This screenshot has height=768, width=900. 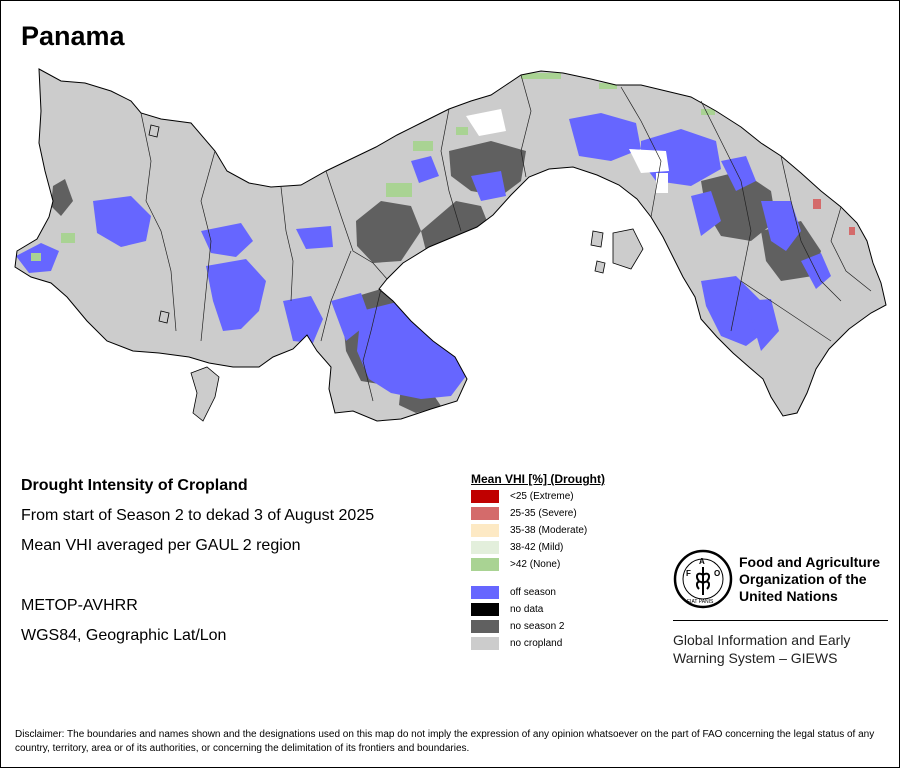 I want to click on info-heading: Drought Intensity of Cropland, so click(x=134, y=485).